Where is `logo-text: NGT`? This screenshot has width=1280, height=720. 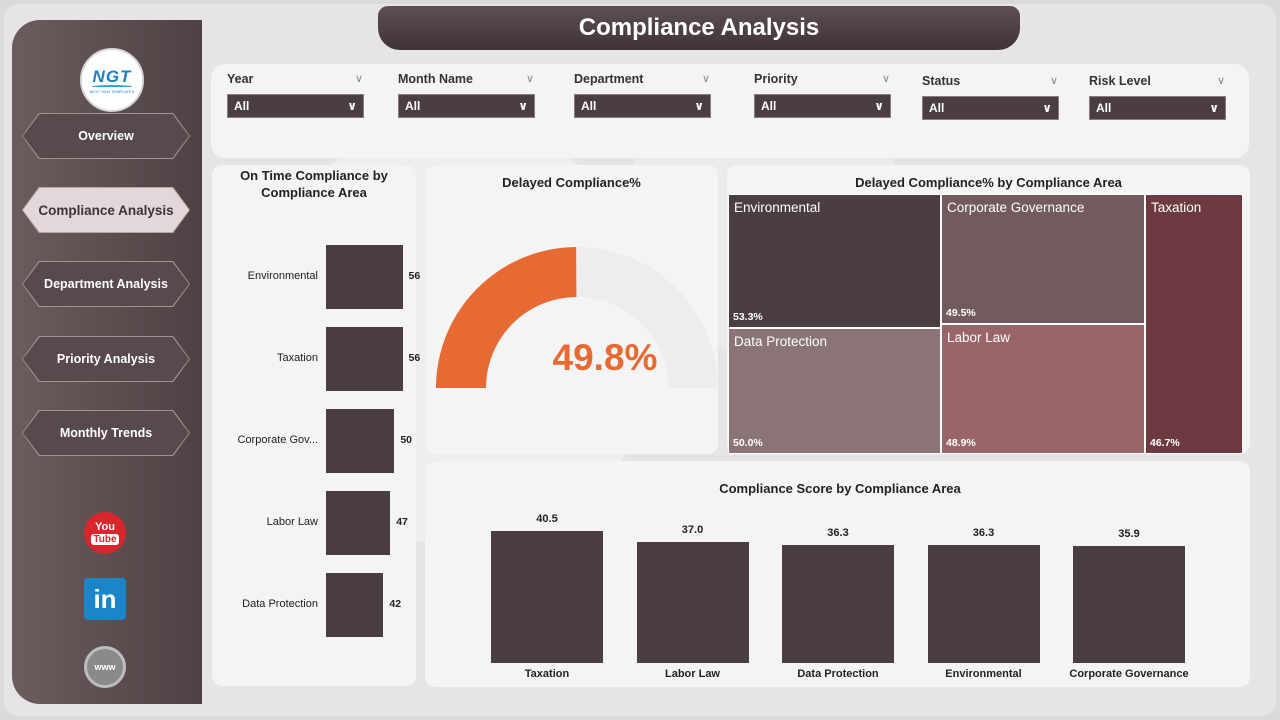 logo-text: NGT is located at coordinates (112, 76).